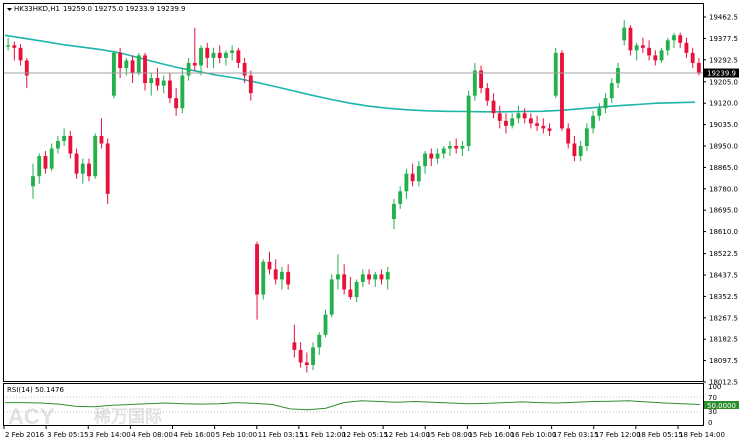 Image resolution: width=739 pixels, height=445 pixels. Describe the element at coordinates (151, 435) in the screenshot. I see `x-tick-label: 4 Feb 08:00` at that location.